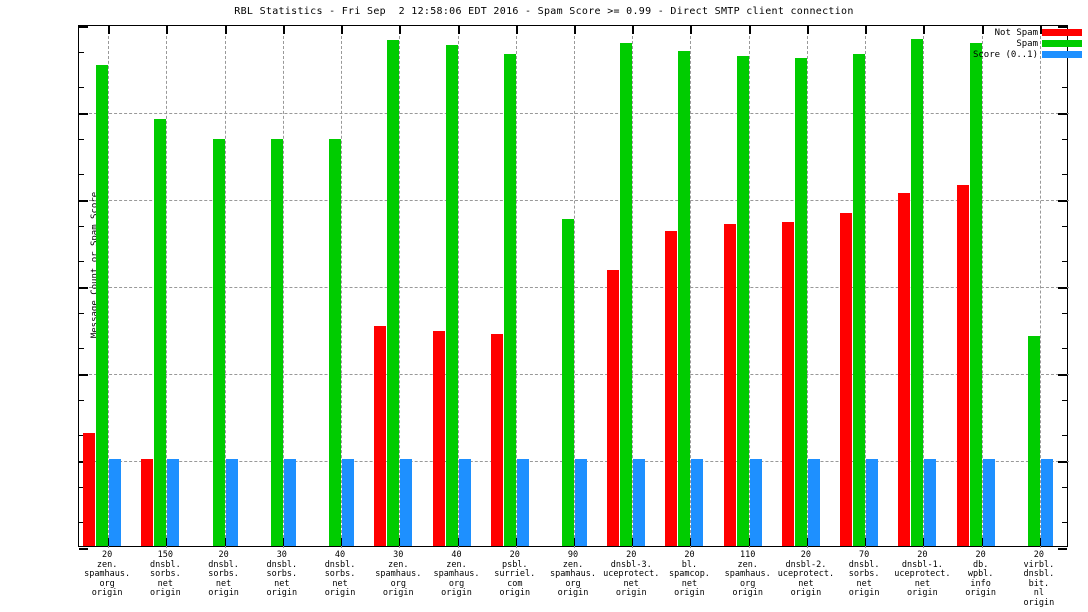  I want to click on legend-item: Not Spam, so click(1002, 32).